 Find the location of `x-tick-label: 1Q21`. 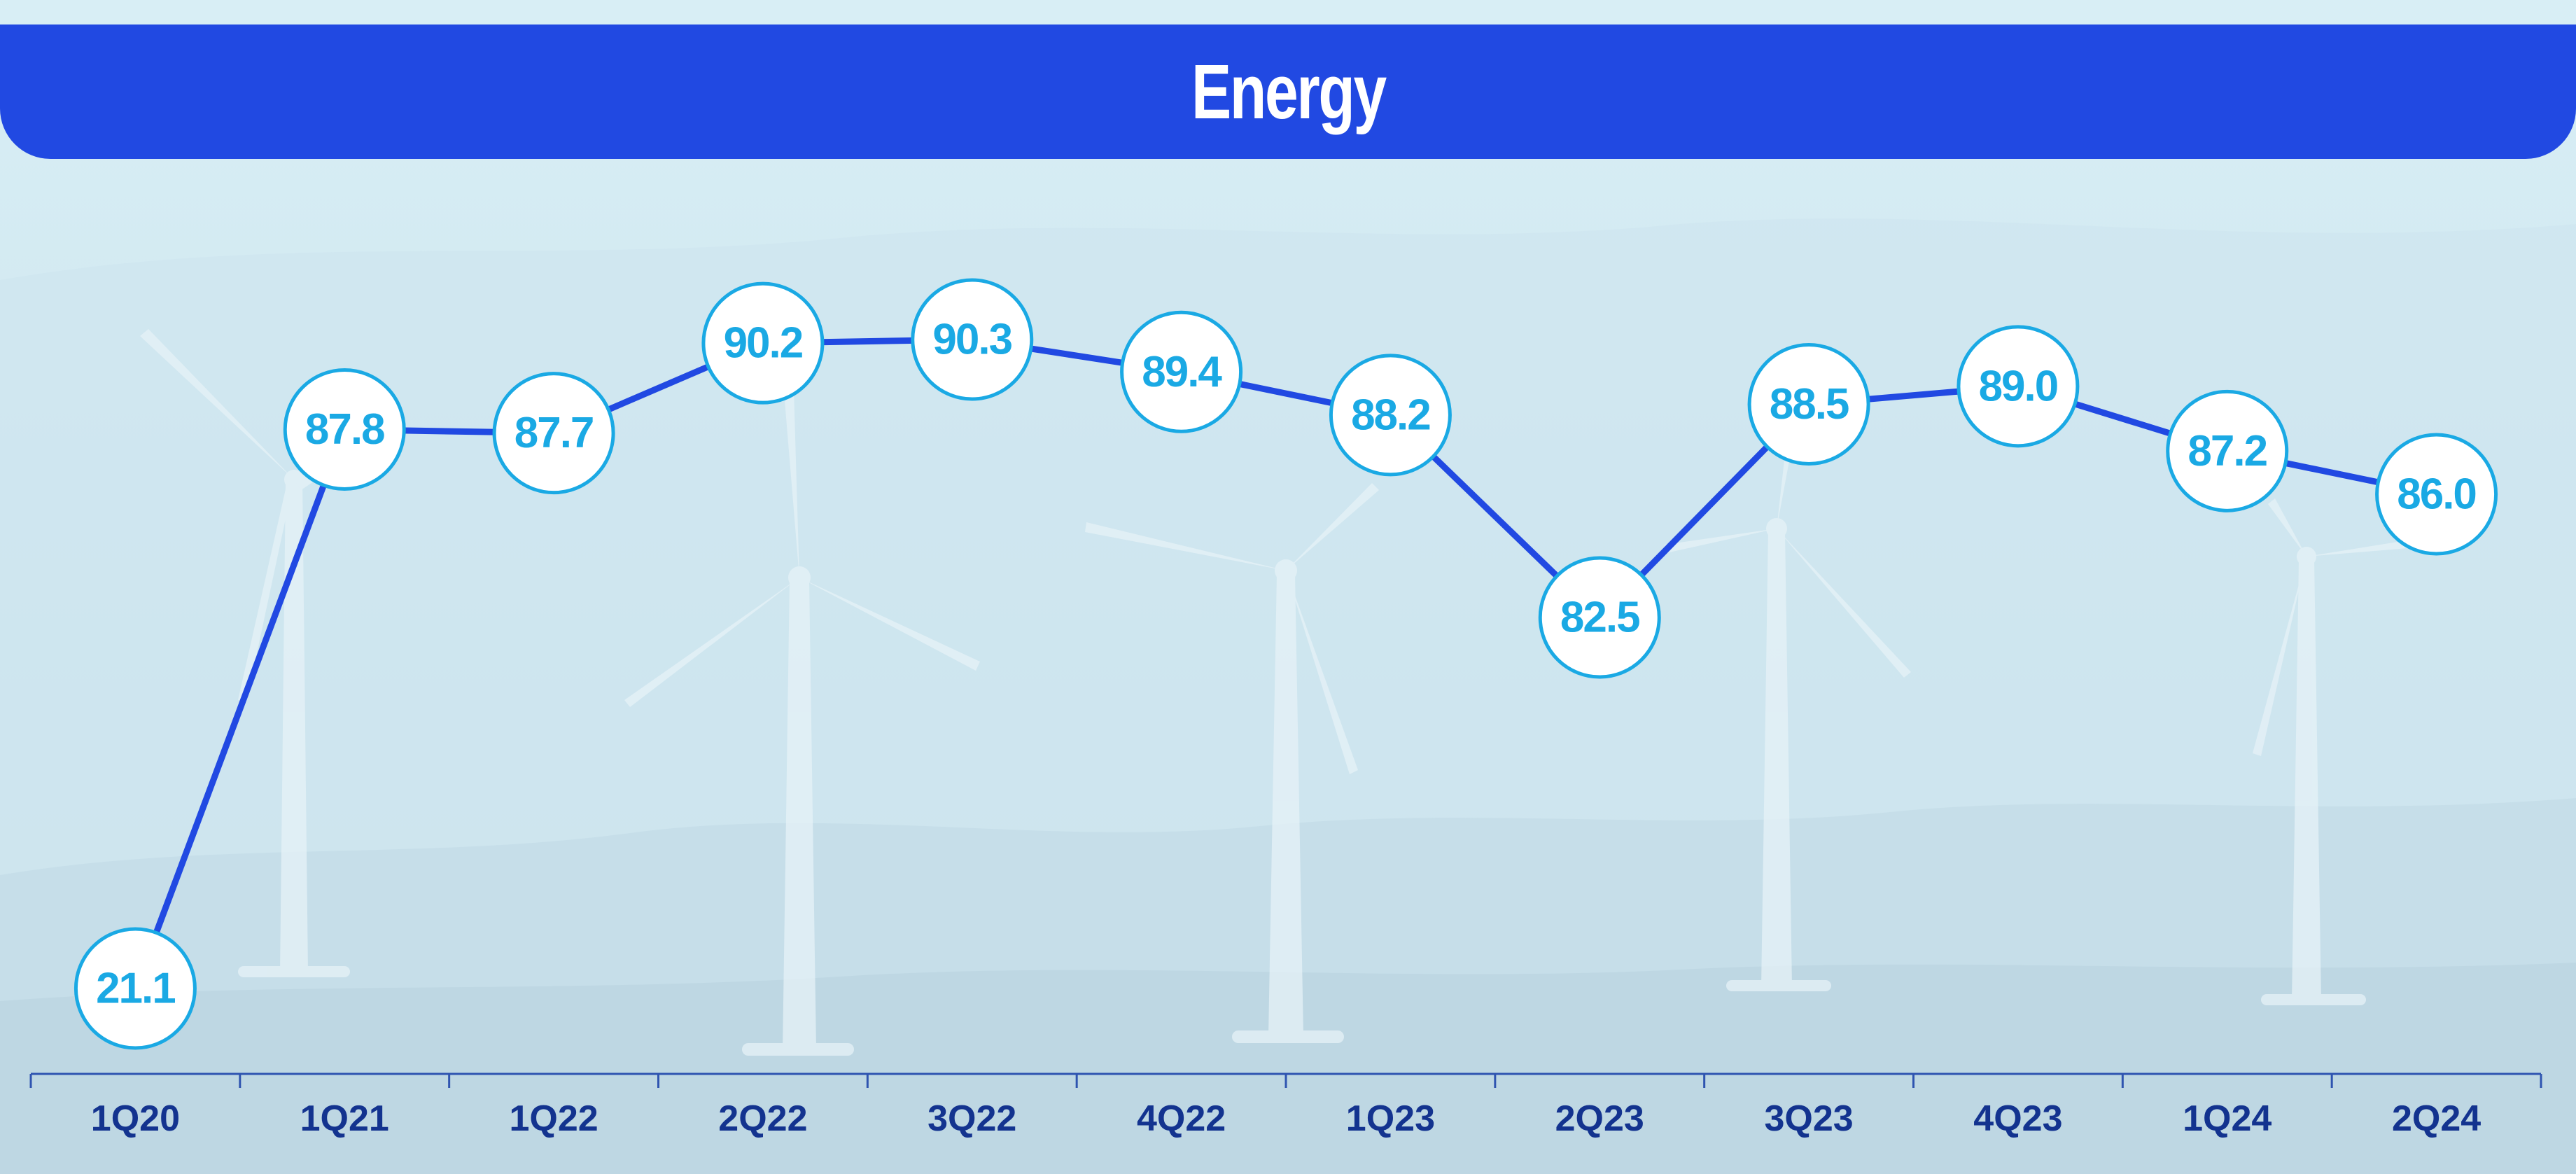

x-tick-label: 1Q21 is located at coordinates (344, 1118).